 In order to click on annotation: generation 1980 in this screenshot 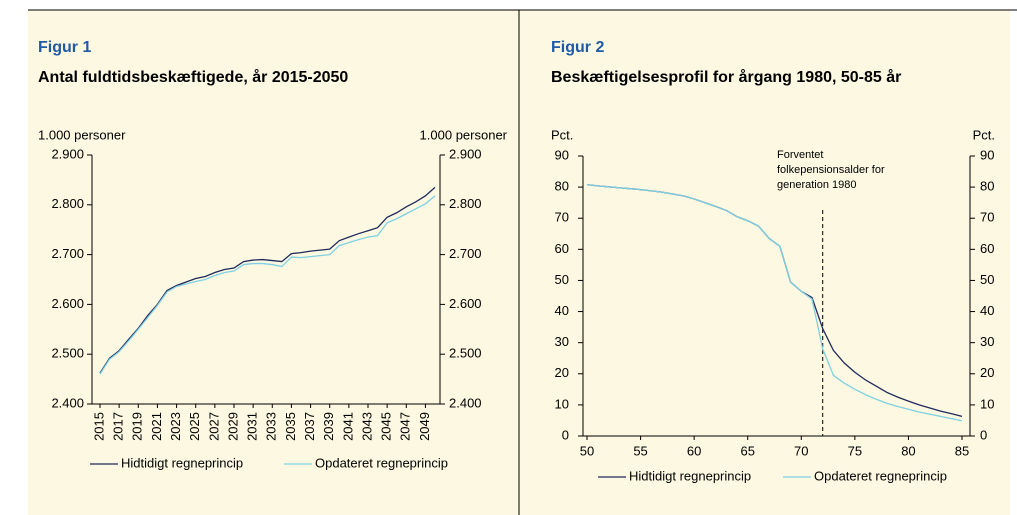, I will do `click(817, 185)`.